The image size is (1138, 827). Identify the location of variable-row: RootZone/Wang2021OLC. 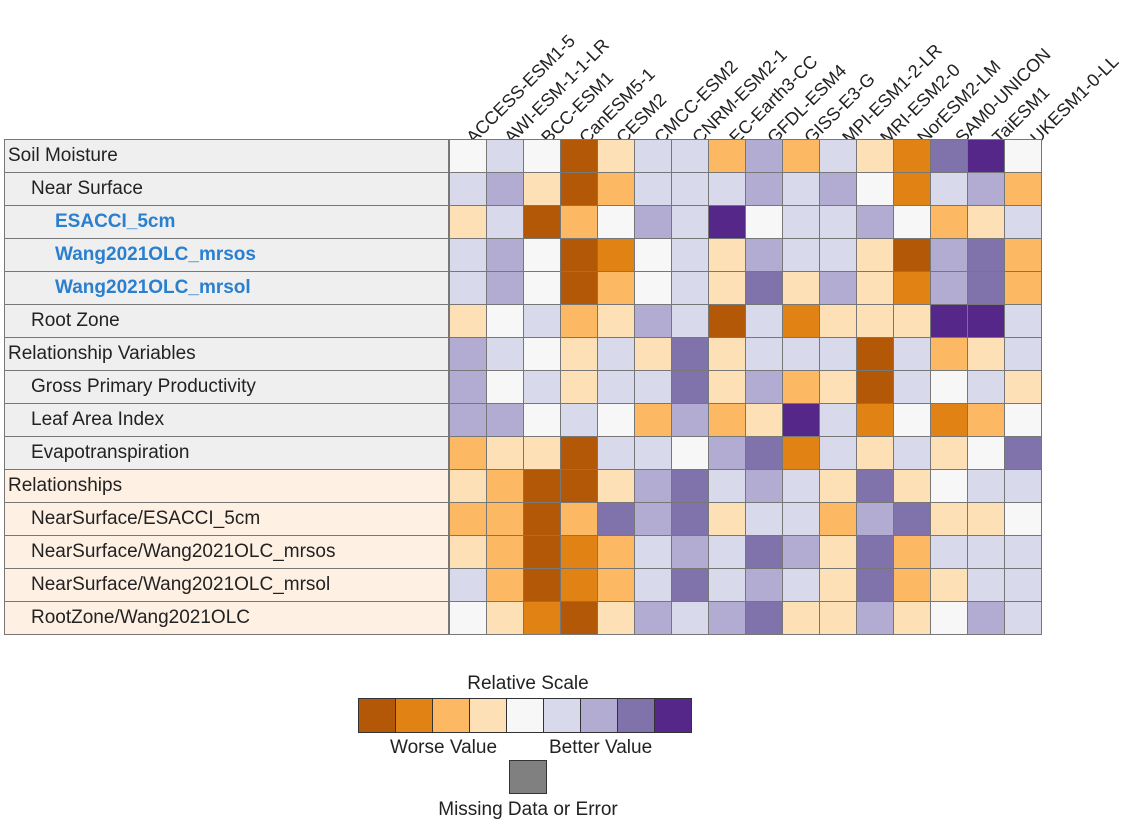
(226, 618).